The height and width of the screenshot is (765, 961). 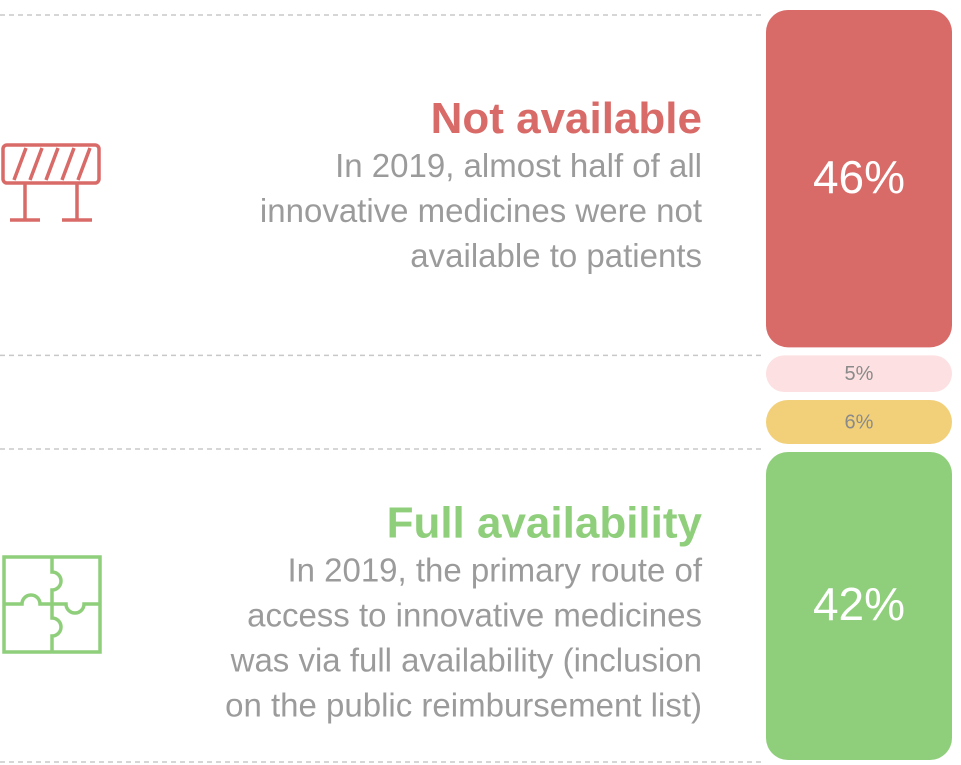 What do you see at coordinates (494, 570) in the screenshot?
I see `annotation-text: In 2019, the primary route of` at bounding box center [494, 570].